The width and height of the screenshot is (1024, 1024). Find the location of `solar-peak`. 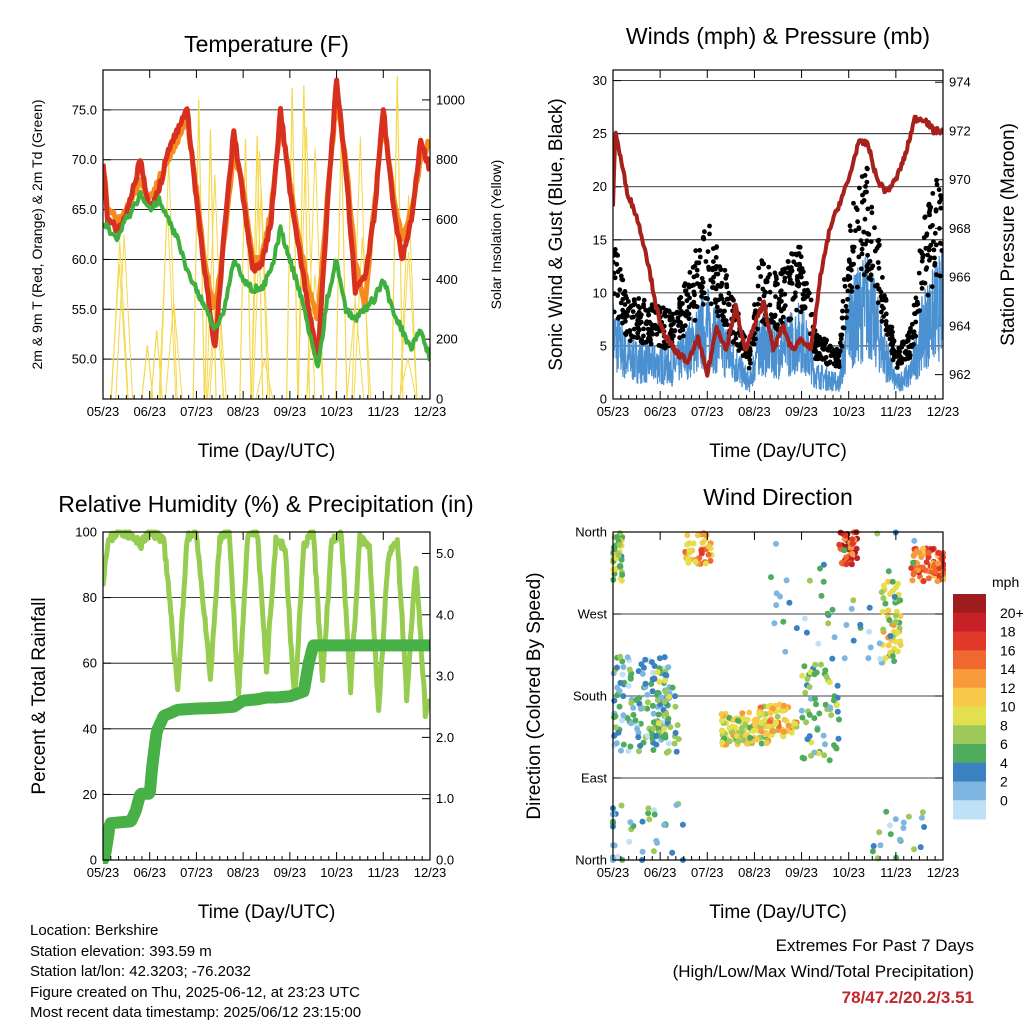

solar-peak is located at coordinates (147, 372).